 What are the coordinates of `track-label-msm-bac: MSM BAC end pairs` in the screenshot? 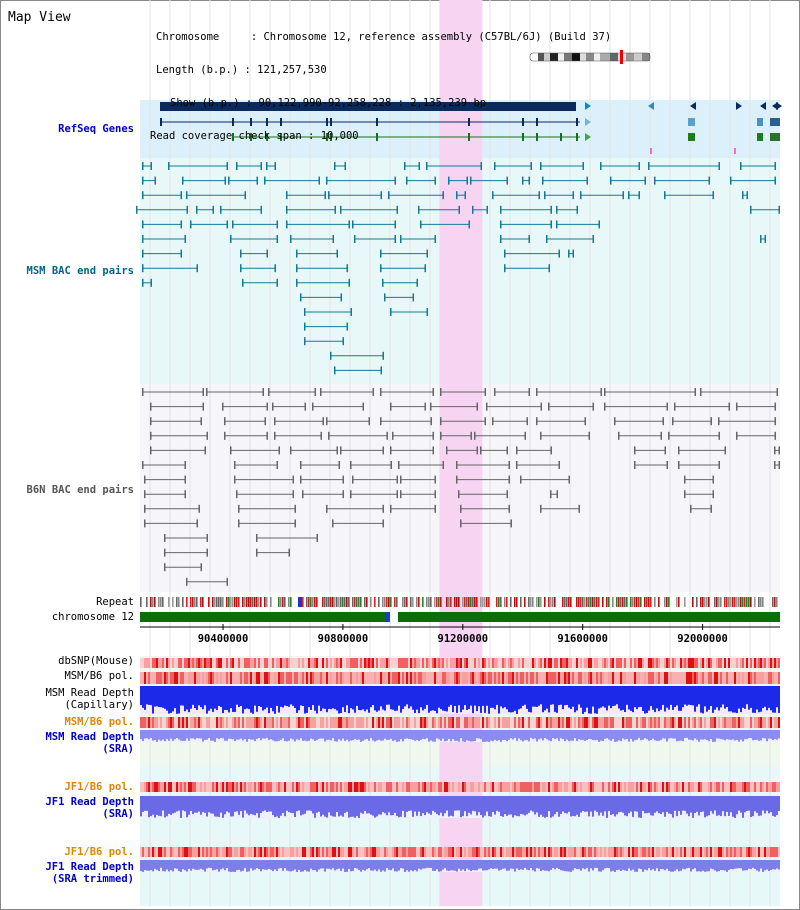 It's located at (80, 271).